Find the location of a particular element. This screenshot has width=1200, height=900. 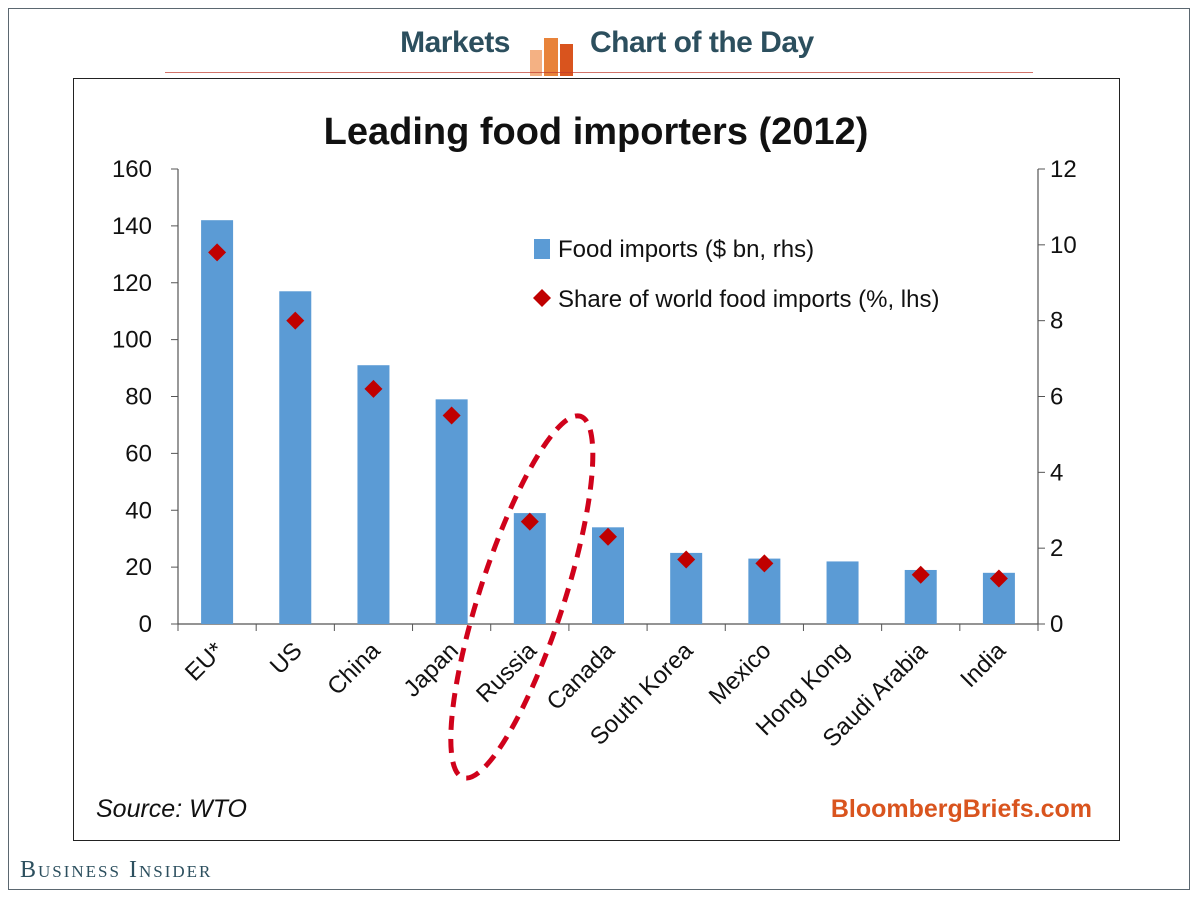

header-markets-label: Markets is located at coordinates (455, 42).